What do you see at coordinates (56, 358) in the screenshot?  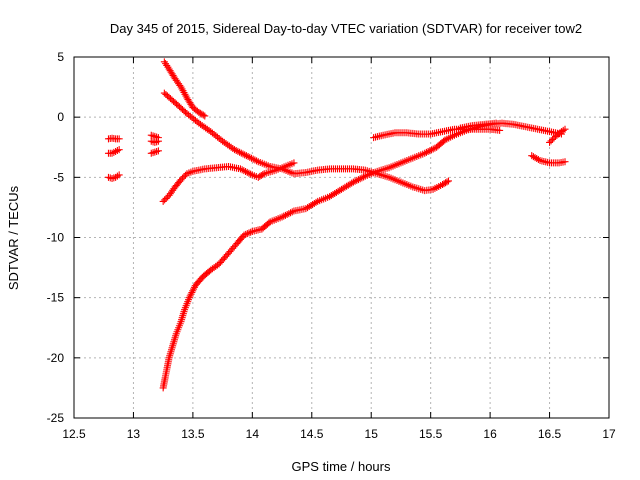 I see `y-tick-label: -20` at bounding box center [56, 358].